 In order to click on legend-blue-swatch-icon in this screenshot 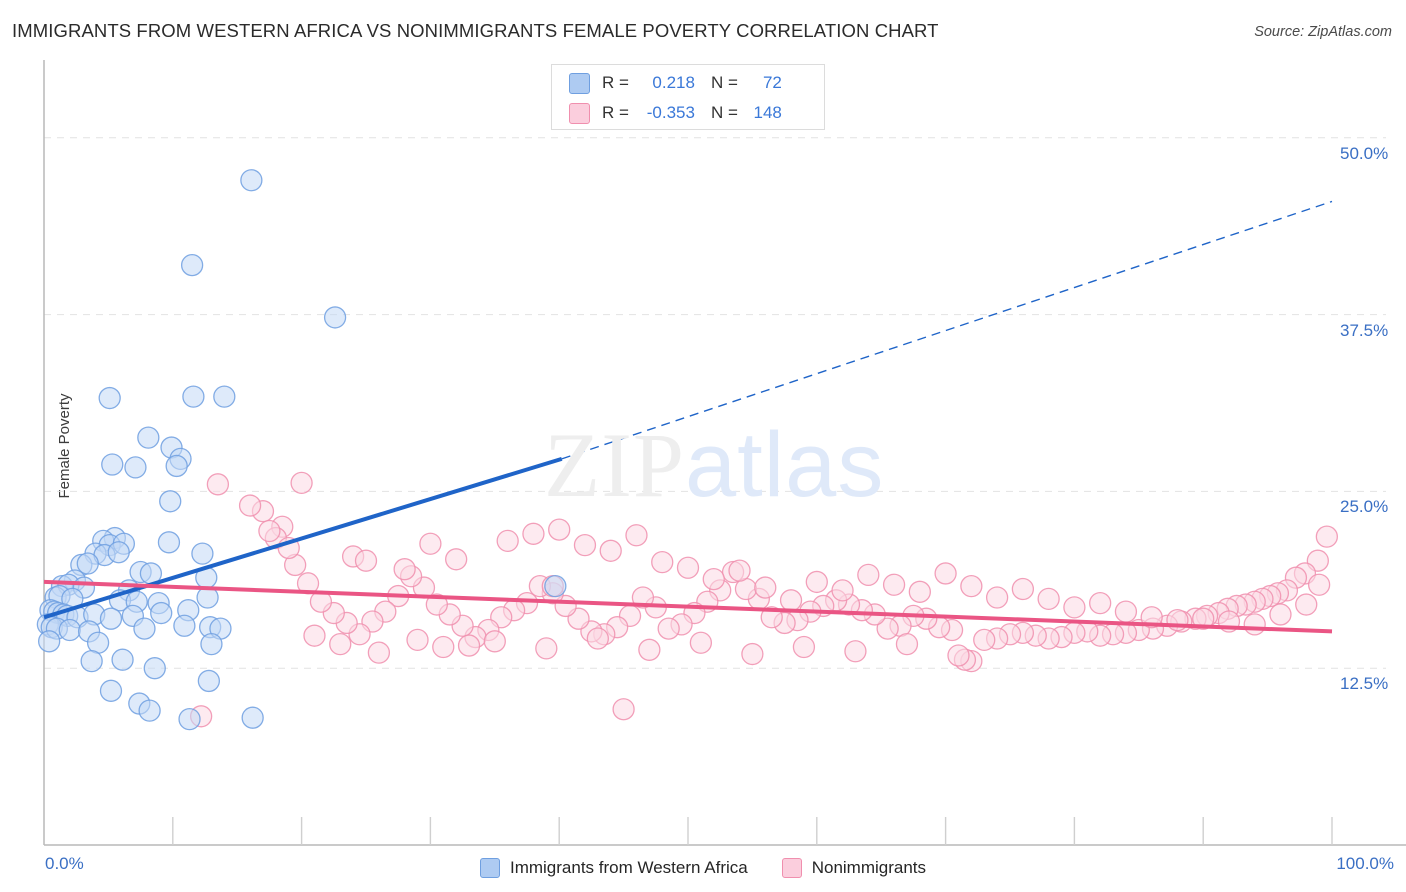, I will do `click(489, 868)`.